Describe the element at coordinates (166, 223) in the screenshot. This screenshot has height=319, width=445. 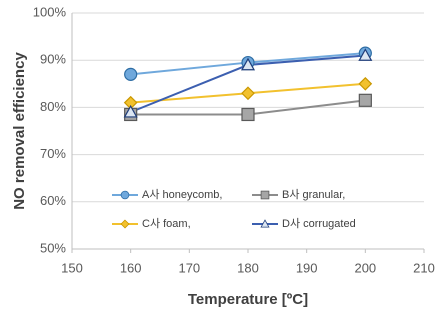
I see `legend-label: C사 foam,` at that location.